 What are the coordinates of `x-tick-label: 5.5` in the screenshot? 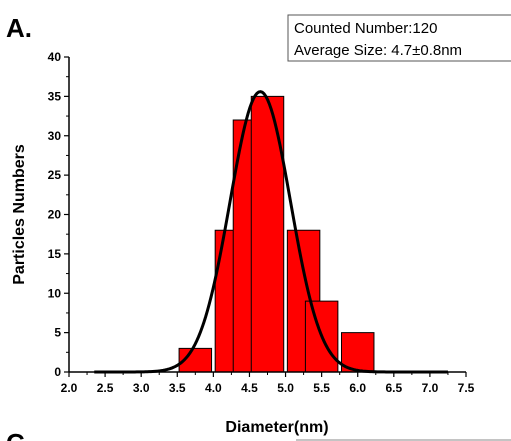 It's located at (321, 388).